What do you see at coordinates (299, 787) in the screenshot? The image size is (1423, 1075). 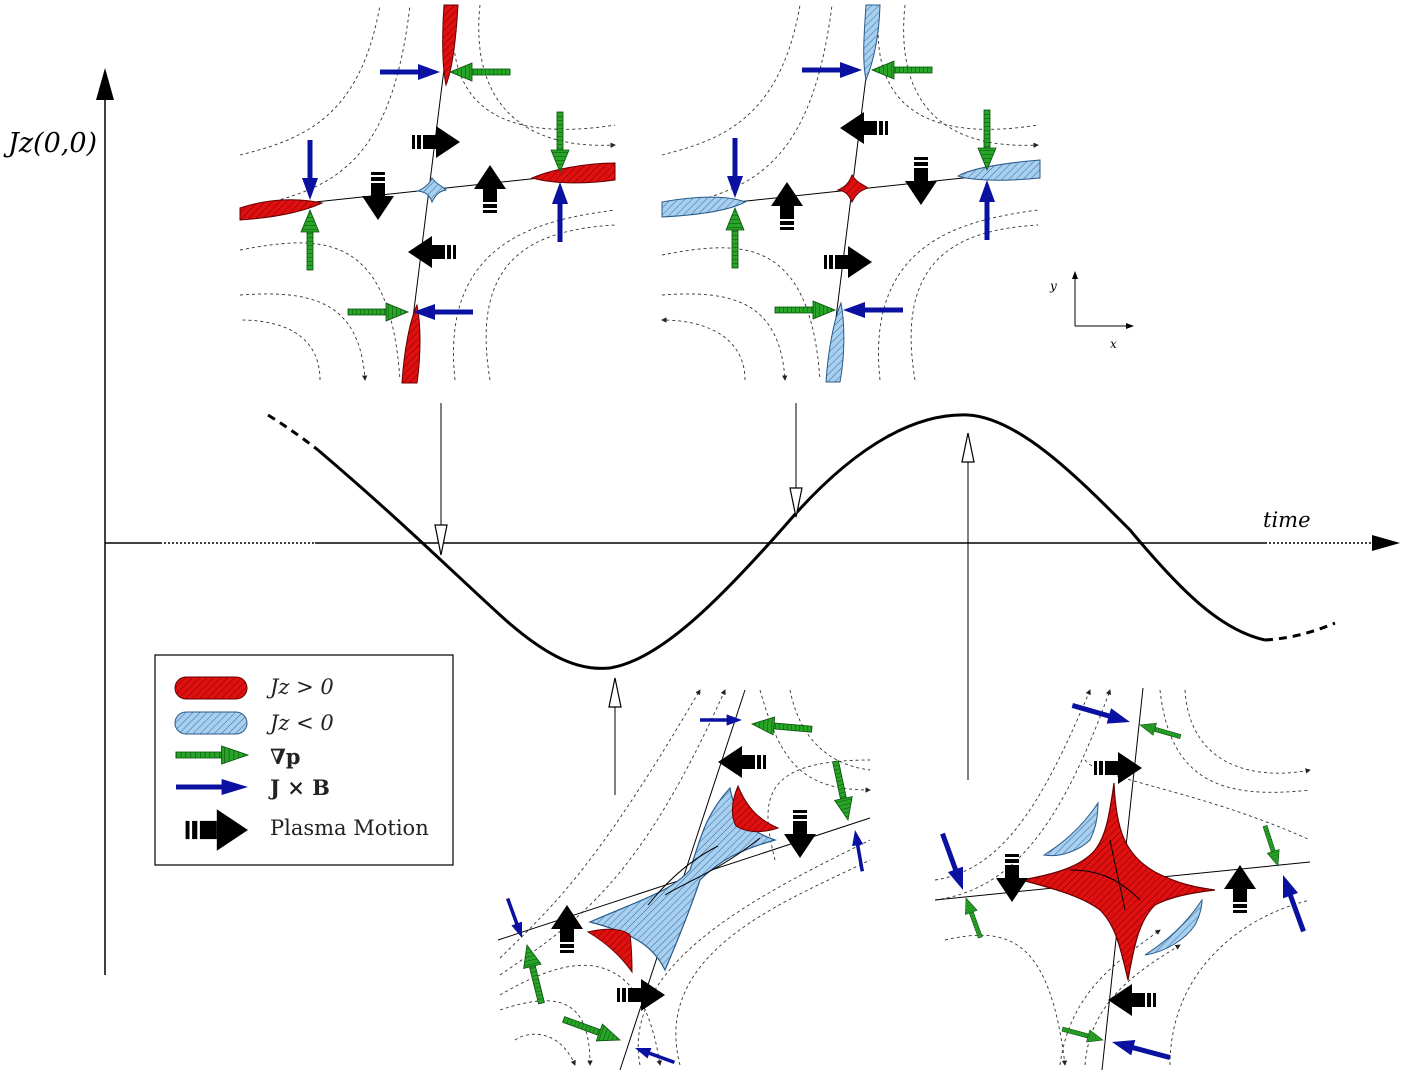 I see `legend-label-lorentz: J × B` at bounding box center [299, 787].